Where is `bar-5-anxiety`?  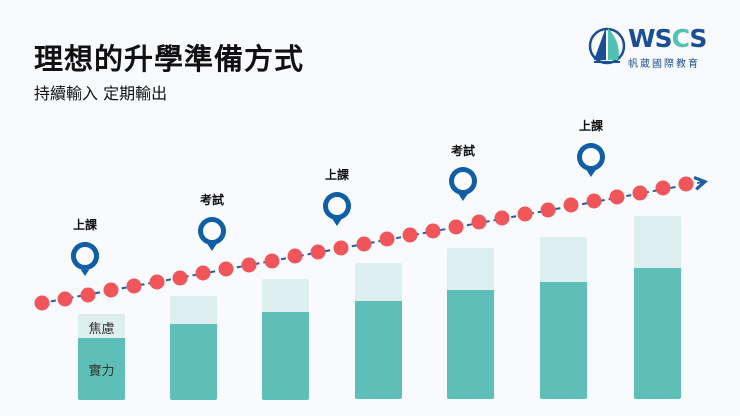
bar-5-anxiety is located at coordinates (470, 269).